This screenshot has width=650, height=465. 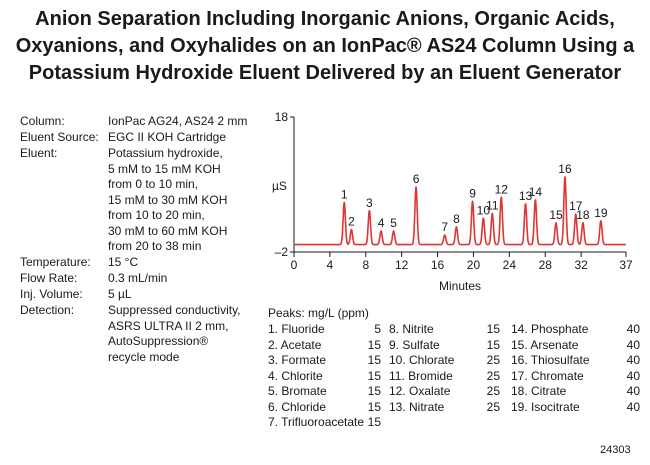 What do you see at coordinates (123, 263) in the screenshot?
I see `condition-value: 15 °C` at bounding box center [123, 263].